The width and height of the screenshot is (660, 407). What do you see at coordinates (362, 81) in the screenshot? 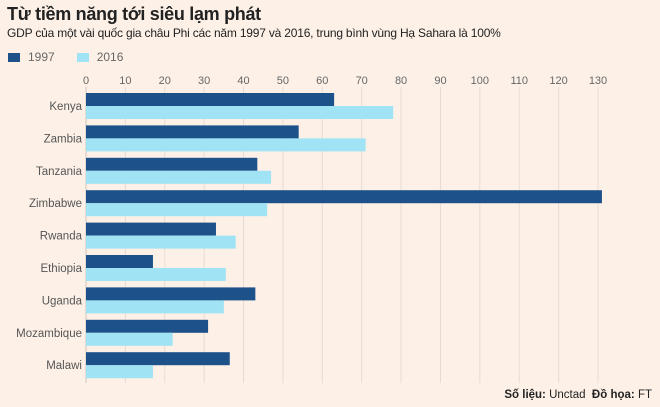
I see `x-tick-label: 70` at bounding box center [362, 81].